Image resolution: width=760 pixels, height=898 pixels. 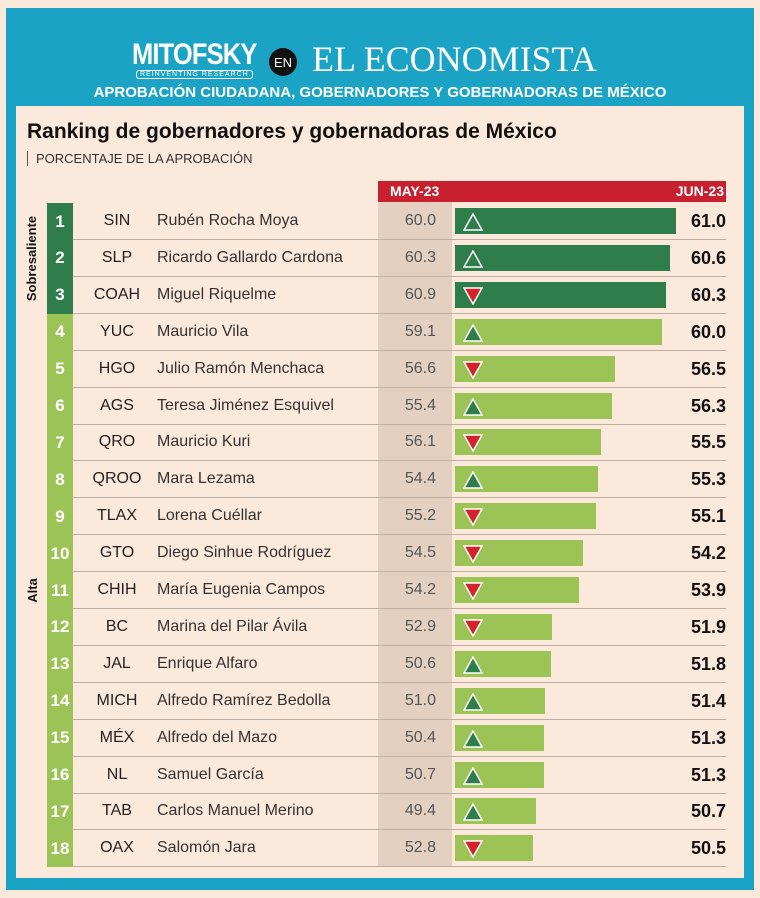 I want to click on rank-badge: 13, so click(x=60, y=664).